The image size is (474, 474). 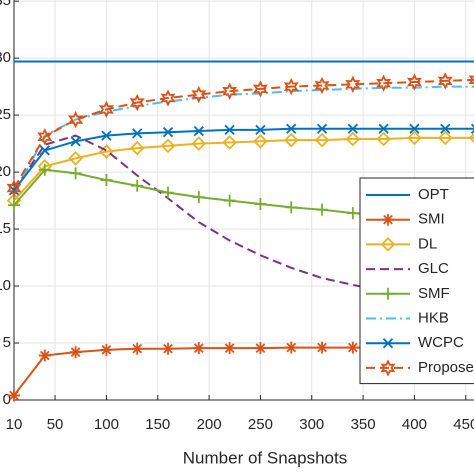 I want to click on y-tick-label: 15, so click(x=5, y=228).